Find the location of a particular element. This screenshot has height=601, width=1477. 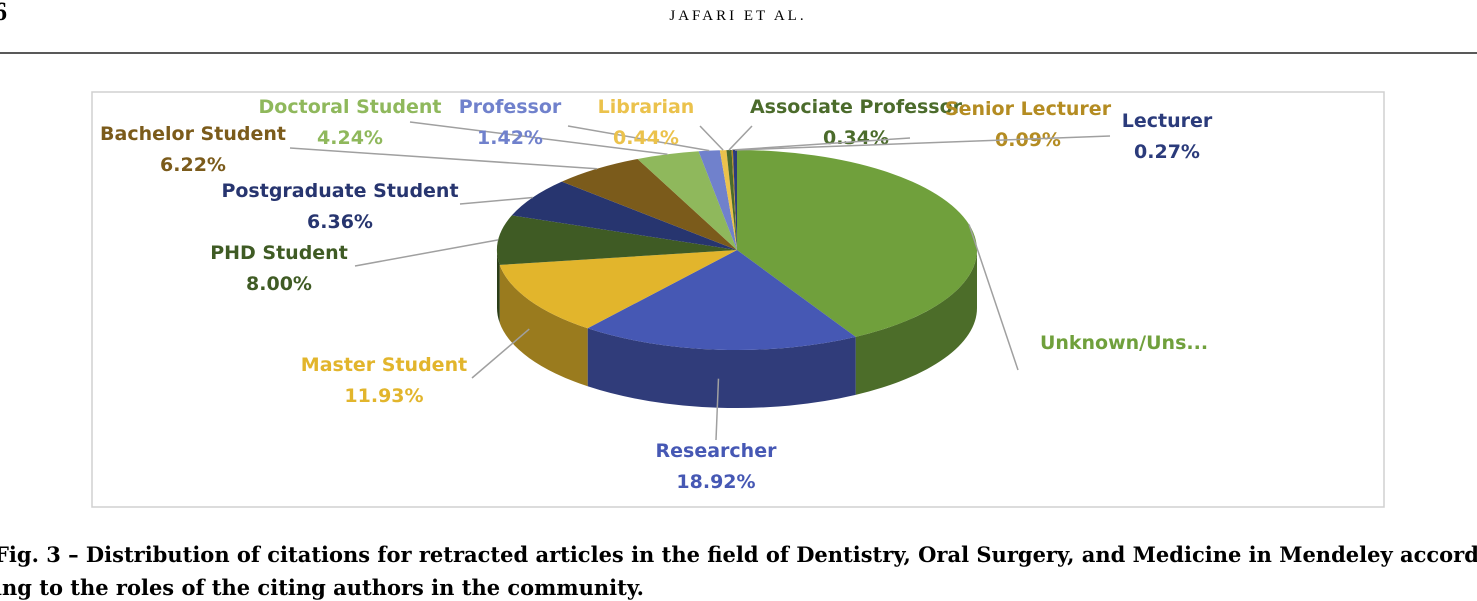

slice-label: Master Student is located at coordinates (384, 365).